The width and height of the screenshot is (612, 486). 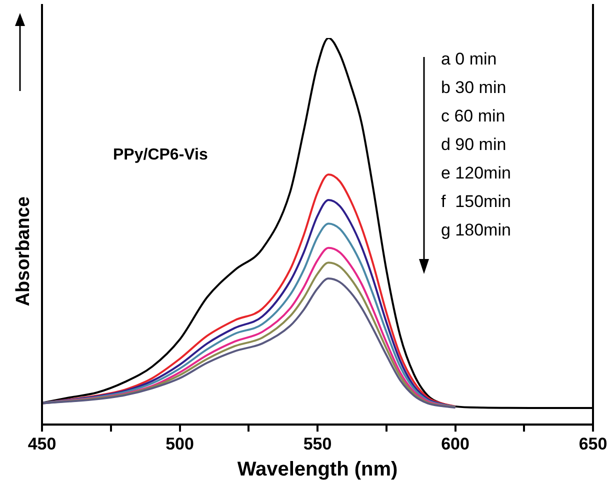 What do you see at coordinates (317, 469) in the screenshot?
I see `x-axis-title: Wavelength (nm)` at bounding box center [317, 469].